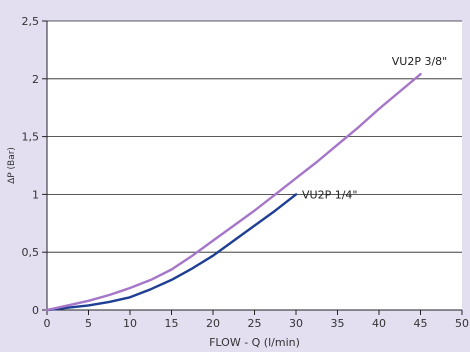 The width and height of the screenshot is (470, 352). I want to click on x-tick-label-7: 35, so click(338, 323).